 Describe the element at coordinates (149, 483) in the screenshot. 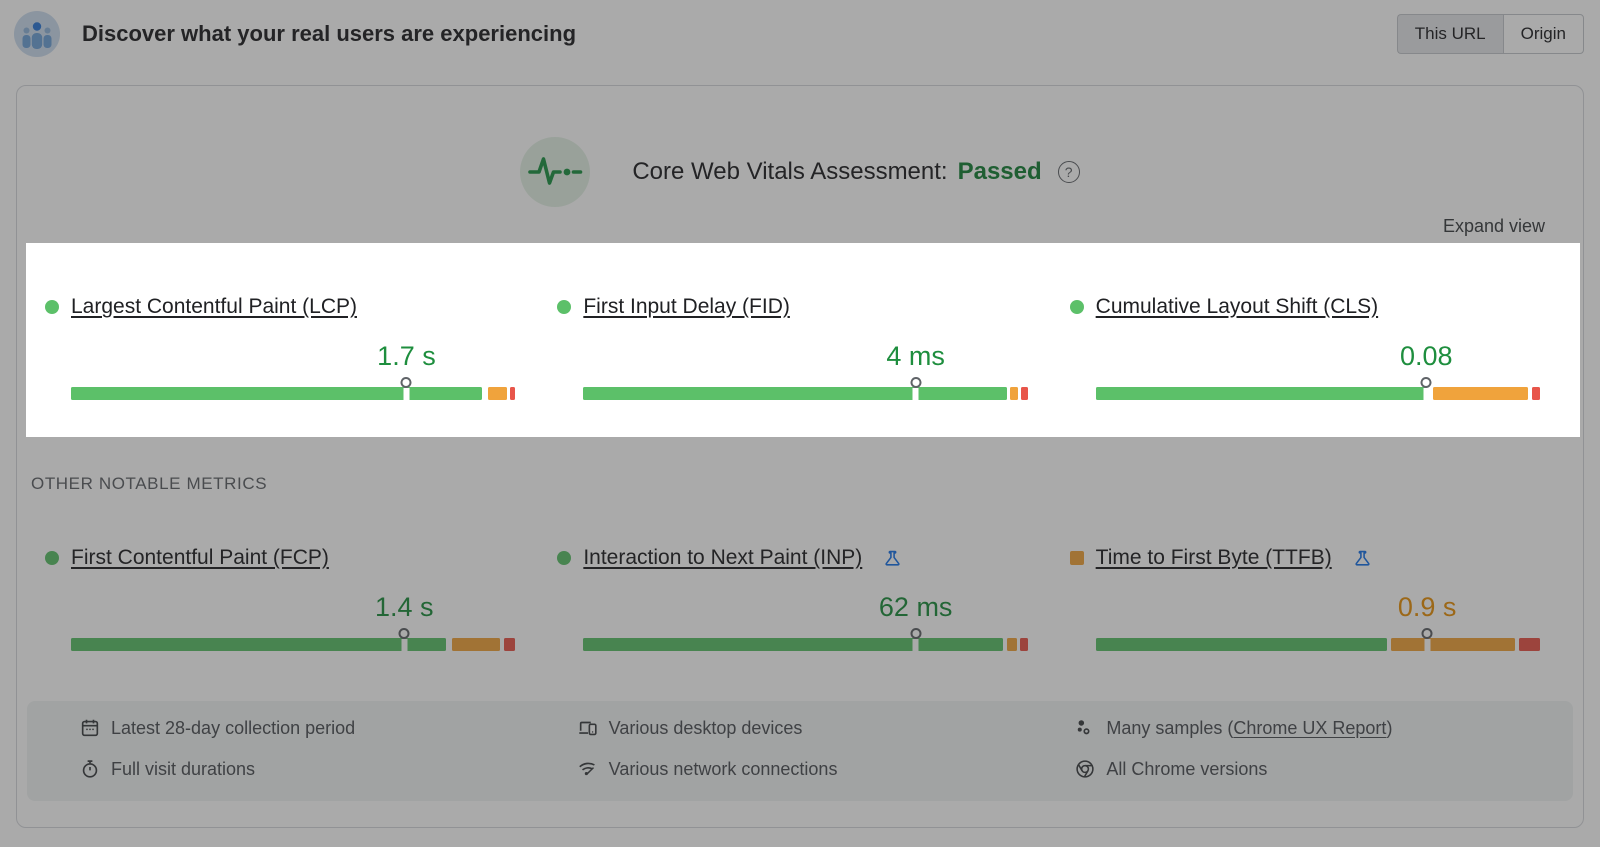

I see `other-notable-metrics-label: OTHER NOTABLE METRICS` at that location.